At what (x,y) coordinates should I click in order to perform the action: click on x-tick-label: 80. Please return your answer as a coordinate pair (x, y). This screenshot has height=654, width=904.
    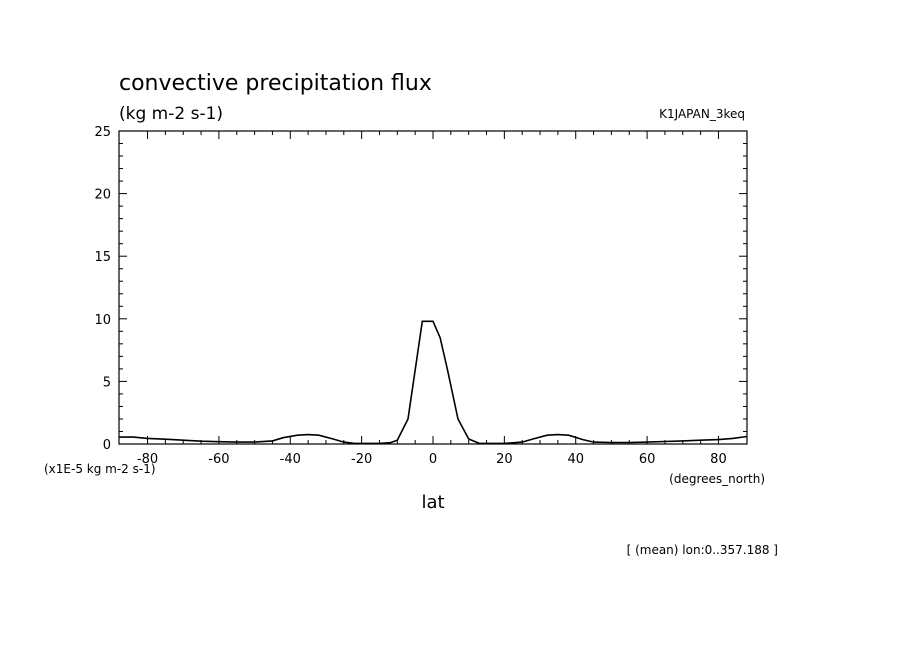
    Looking at the image, I should click on (718, 459).